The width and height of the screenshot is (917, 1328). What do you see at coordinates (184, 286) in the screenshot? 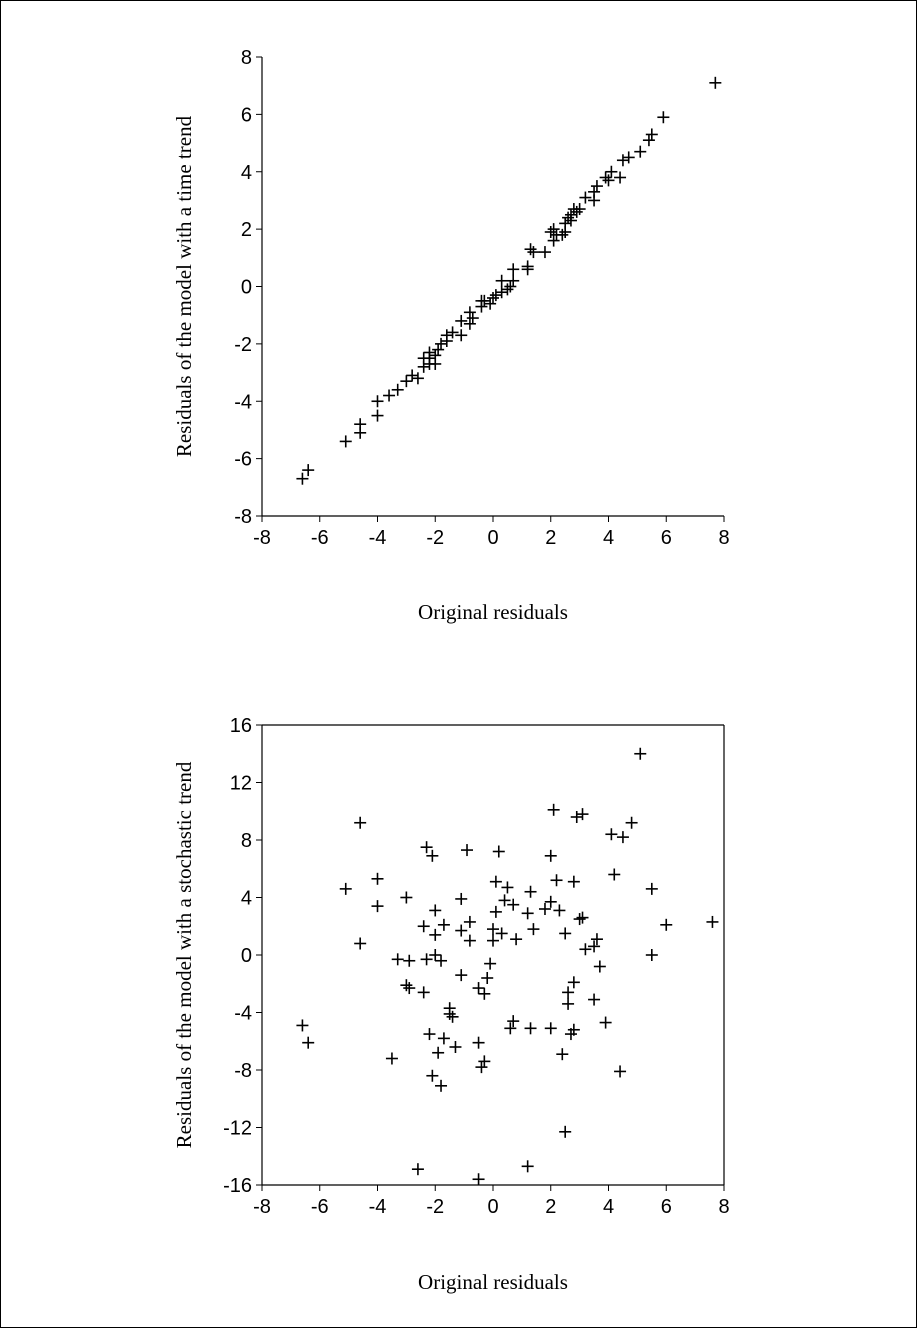
I see `y-axis-label: Residuals of the model with a time trend` at bounding box center [184, 286].